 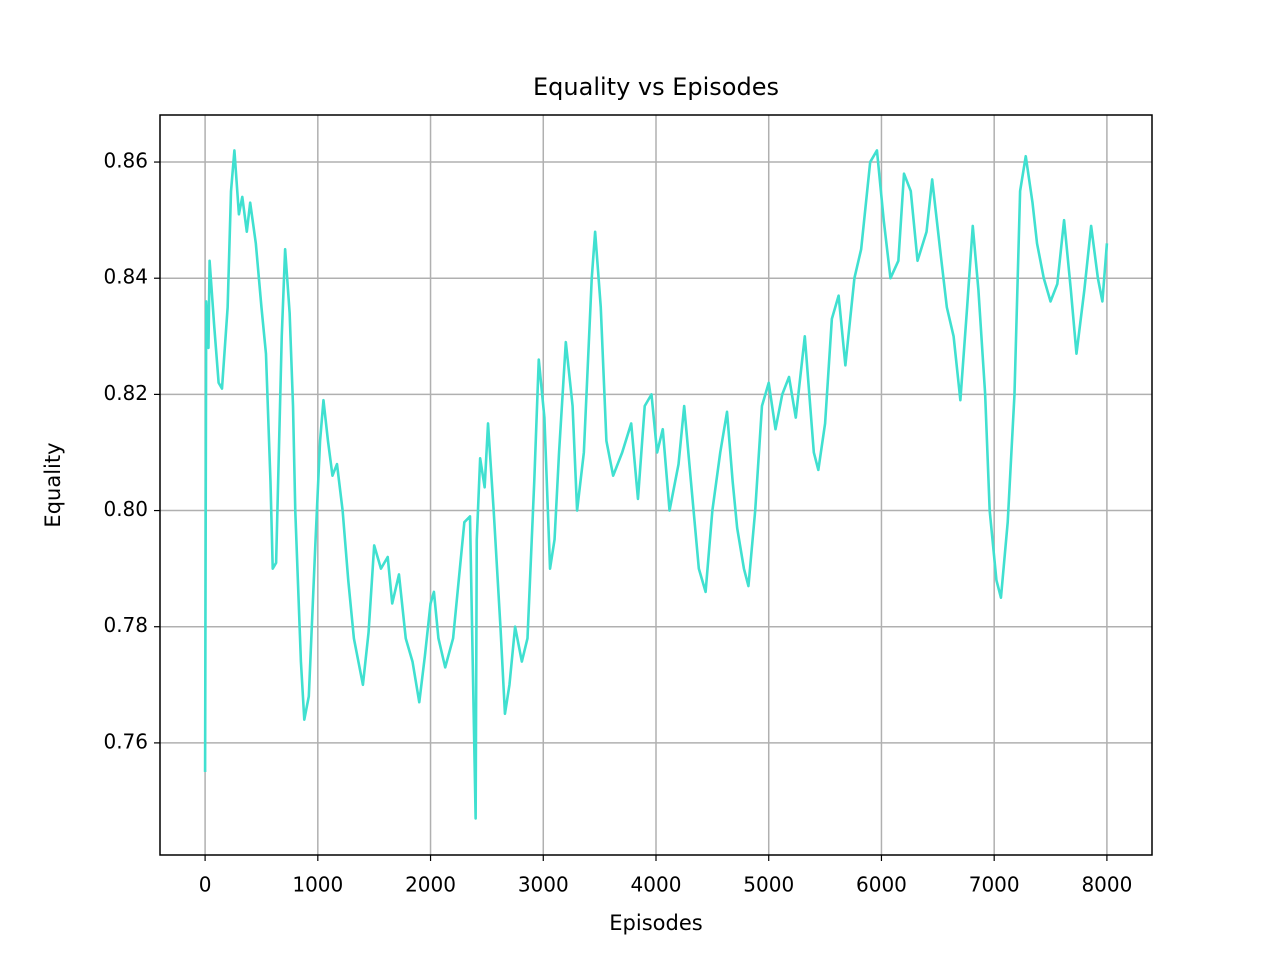 What do you see at coordinates (53, 484) in the screenshot?
I see `y-axis-label: Equality` at bounding box center [53, 484].